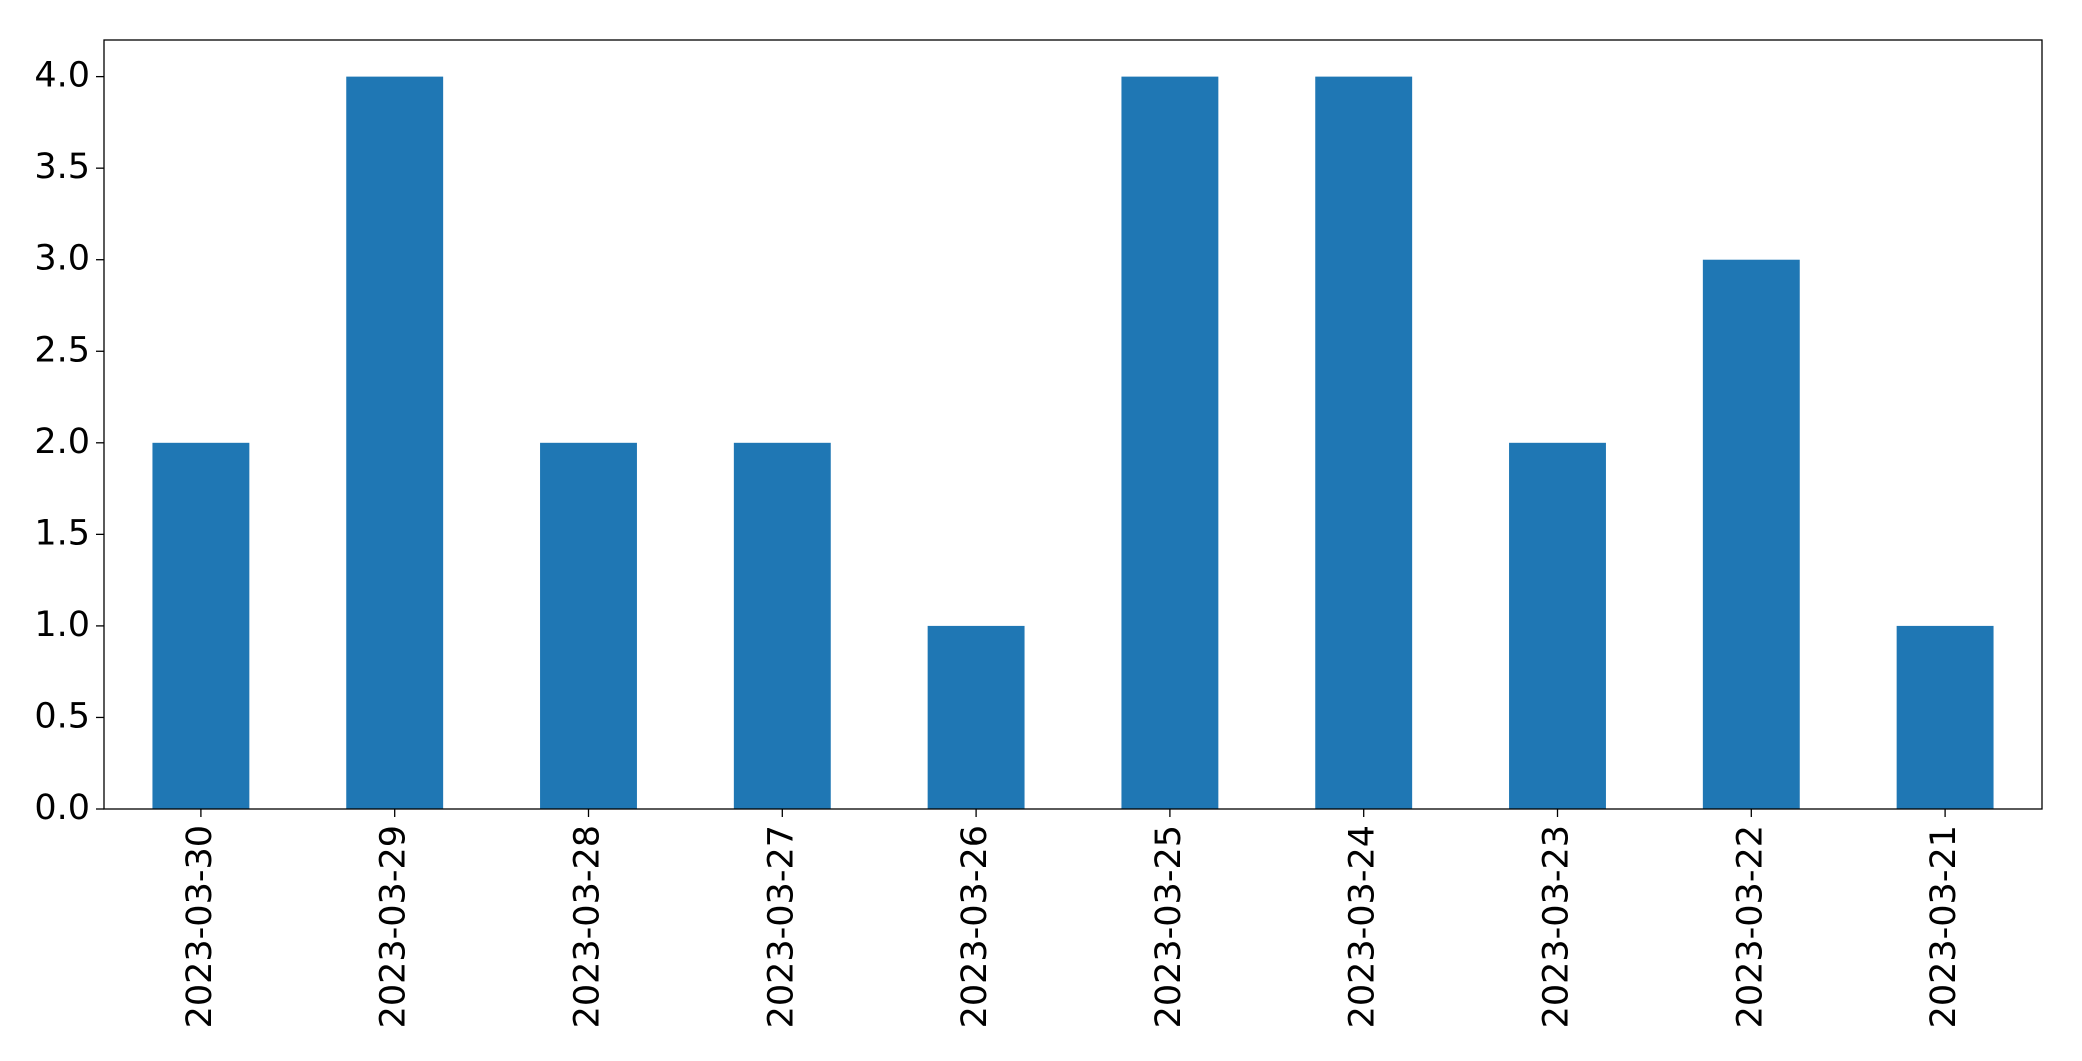  Describe the element at coordinates (200, 926) in the screenshot. I see `x-tick-label: 2023-03-30` at that location.